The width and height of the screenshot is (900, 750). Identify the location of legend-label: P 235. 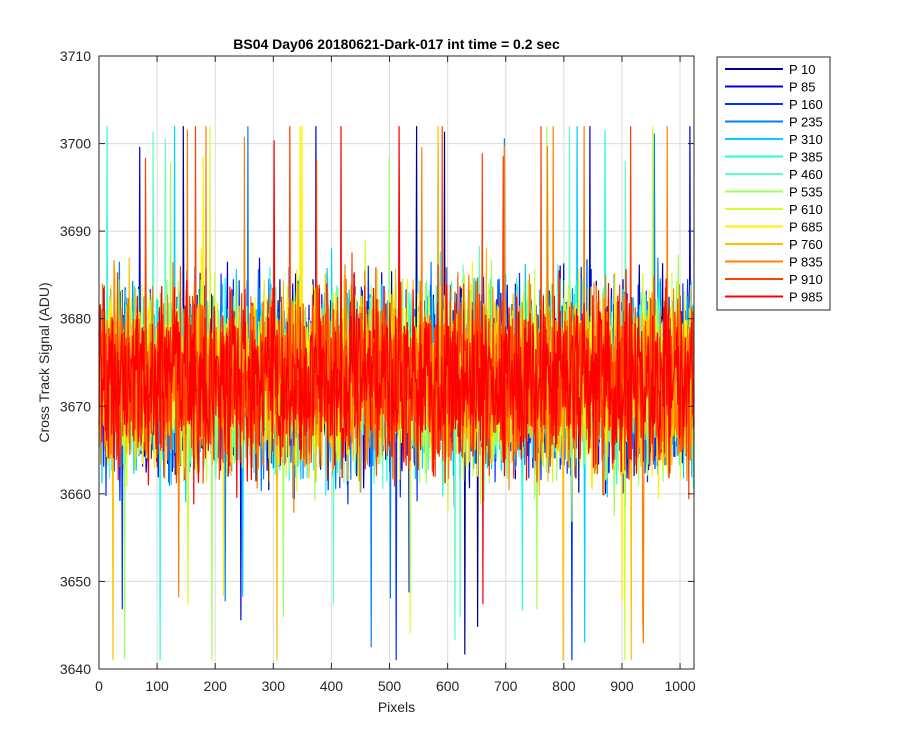
(806, 122).